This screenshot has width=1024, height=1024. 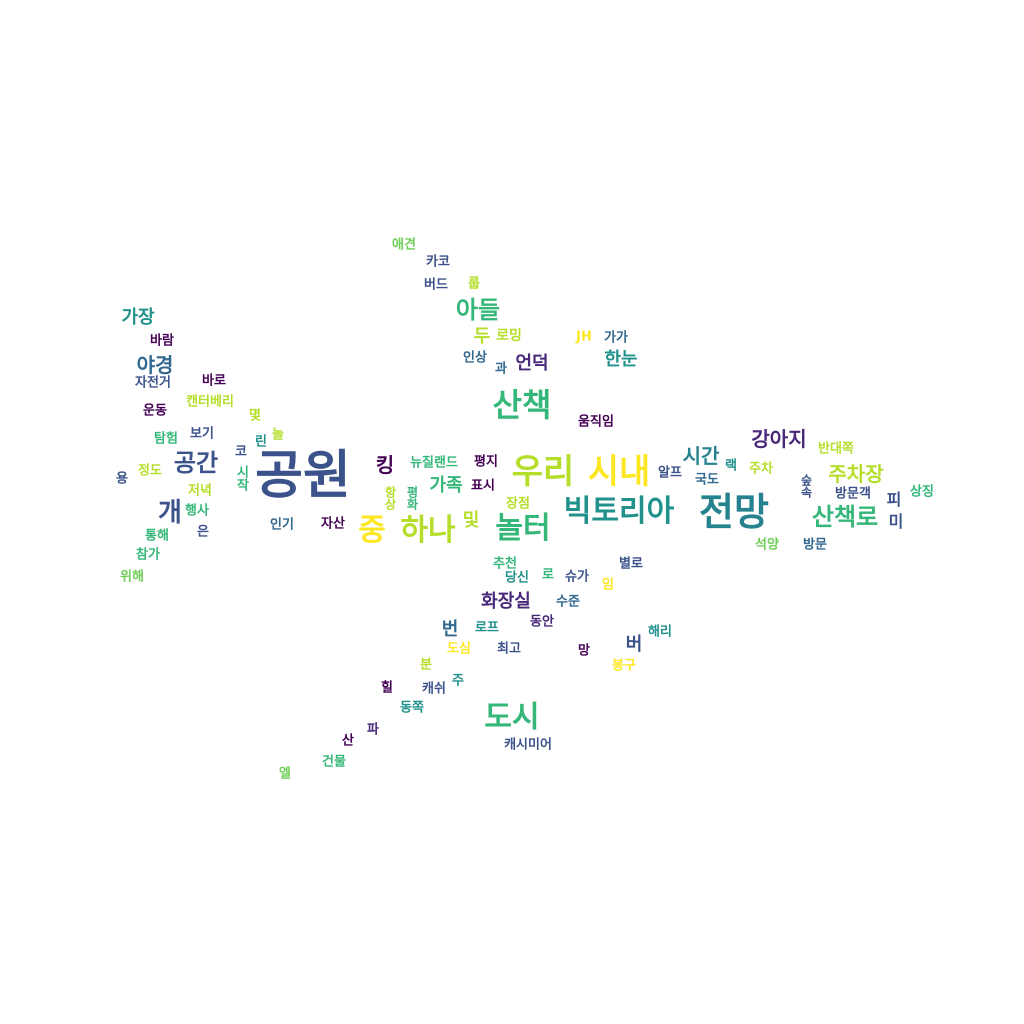 I want to click on cloud-word: 산책로, so click(x=845, y=517).